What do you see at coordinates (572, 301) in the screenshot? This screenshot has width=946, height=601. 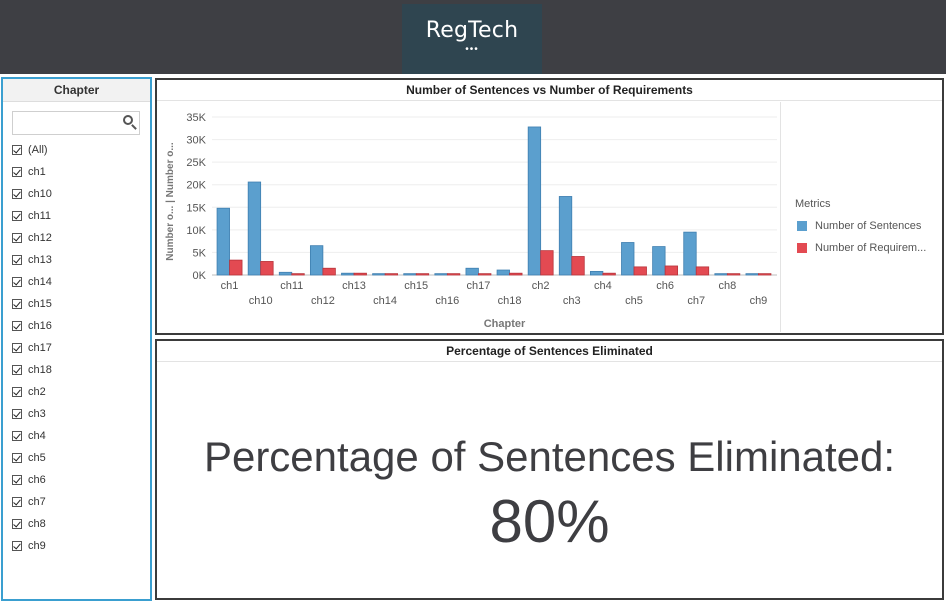 I see `x-tick-label: ch3` at bounding box center [572, 301].